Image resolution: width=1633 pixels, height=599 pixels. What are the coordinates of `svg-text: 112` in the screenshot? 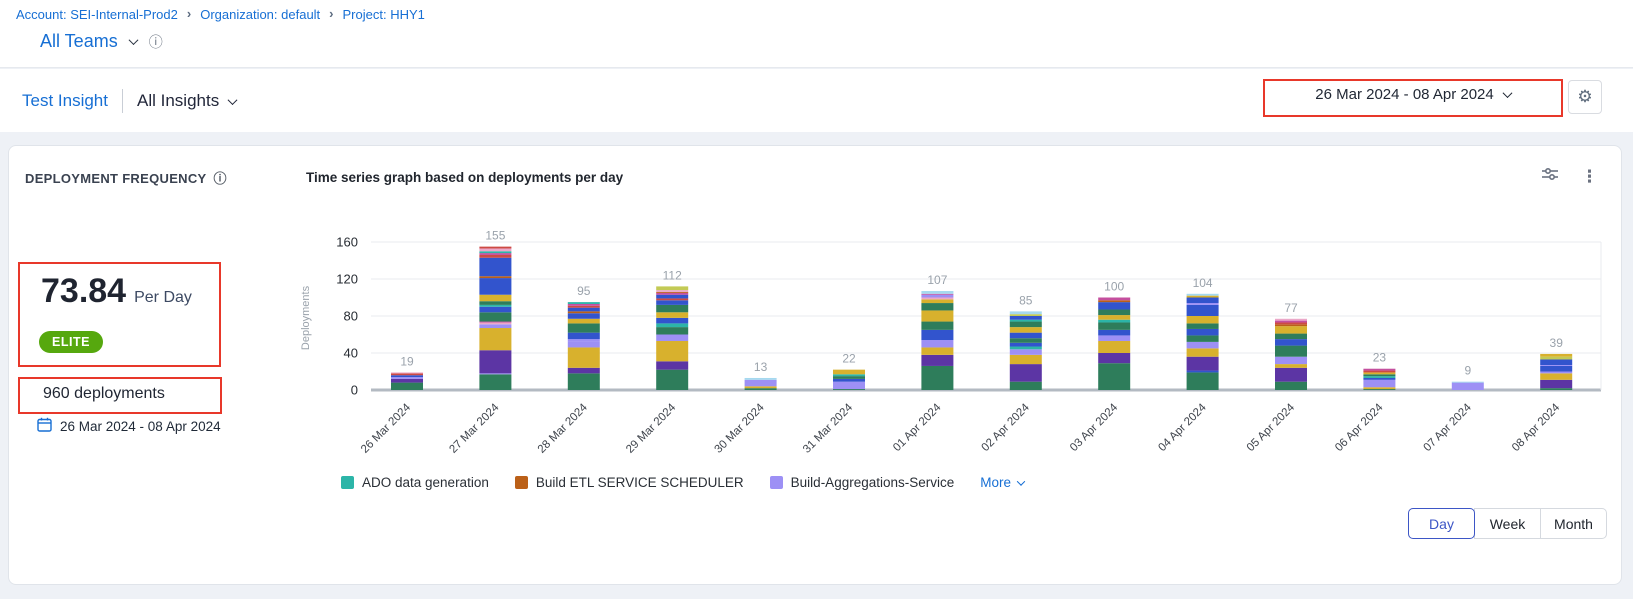 It's located at (672, 275).